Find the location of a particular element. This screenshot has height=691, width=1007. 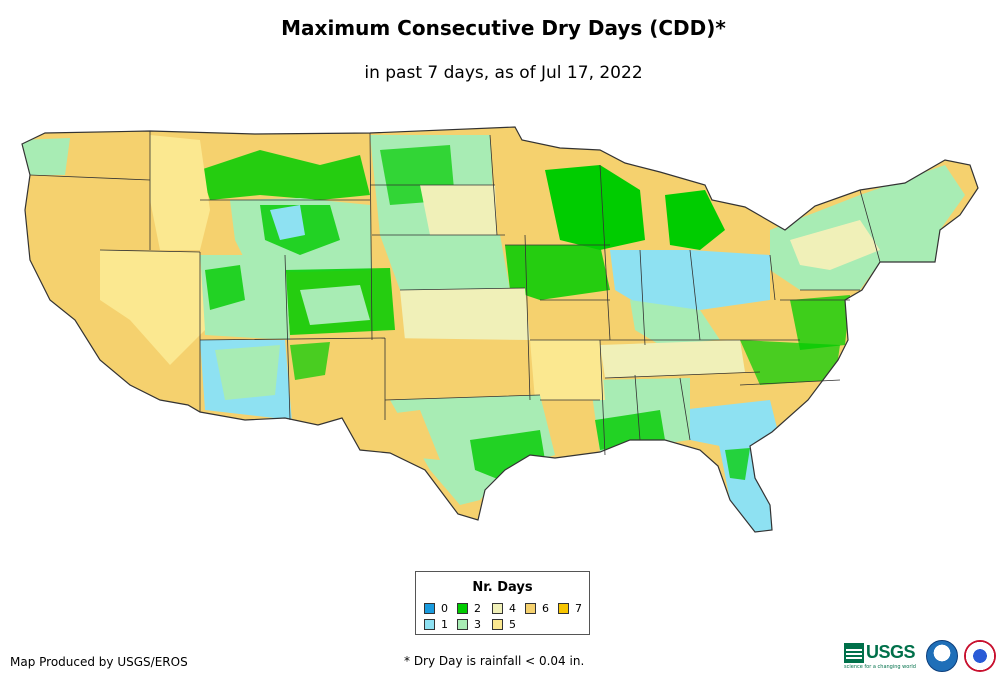

region-northeast-mint is located at coordinates (867, 227).